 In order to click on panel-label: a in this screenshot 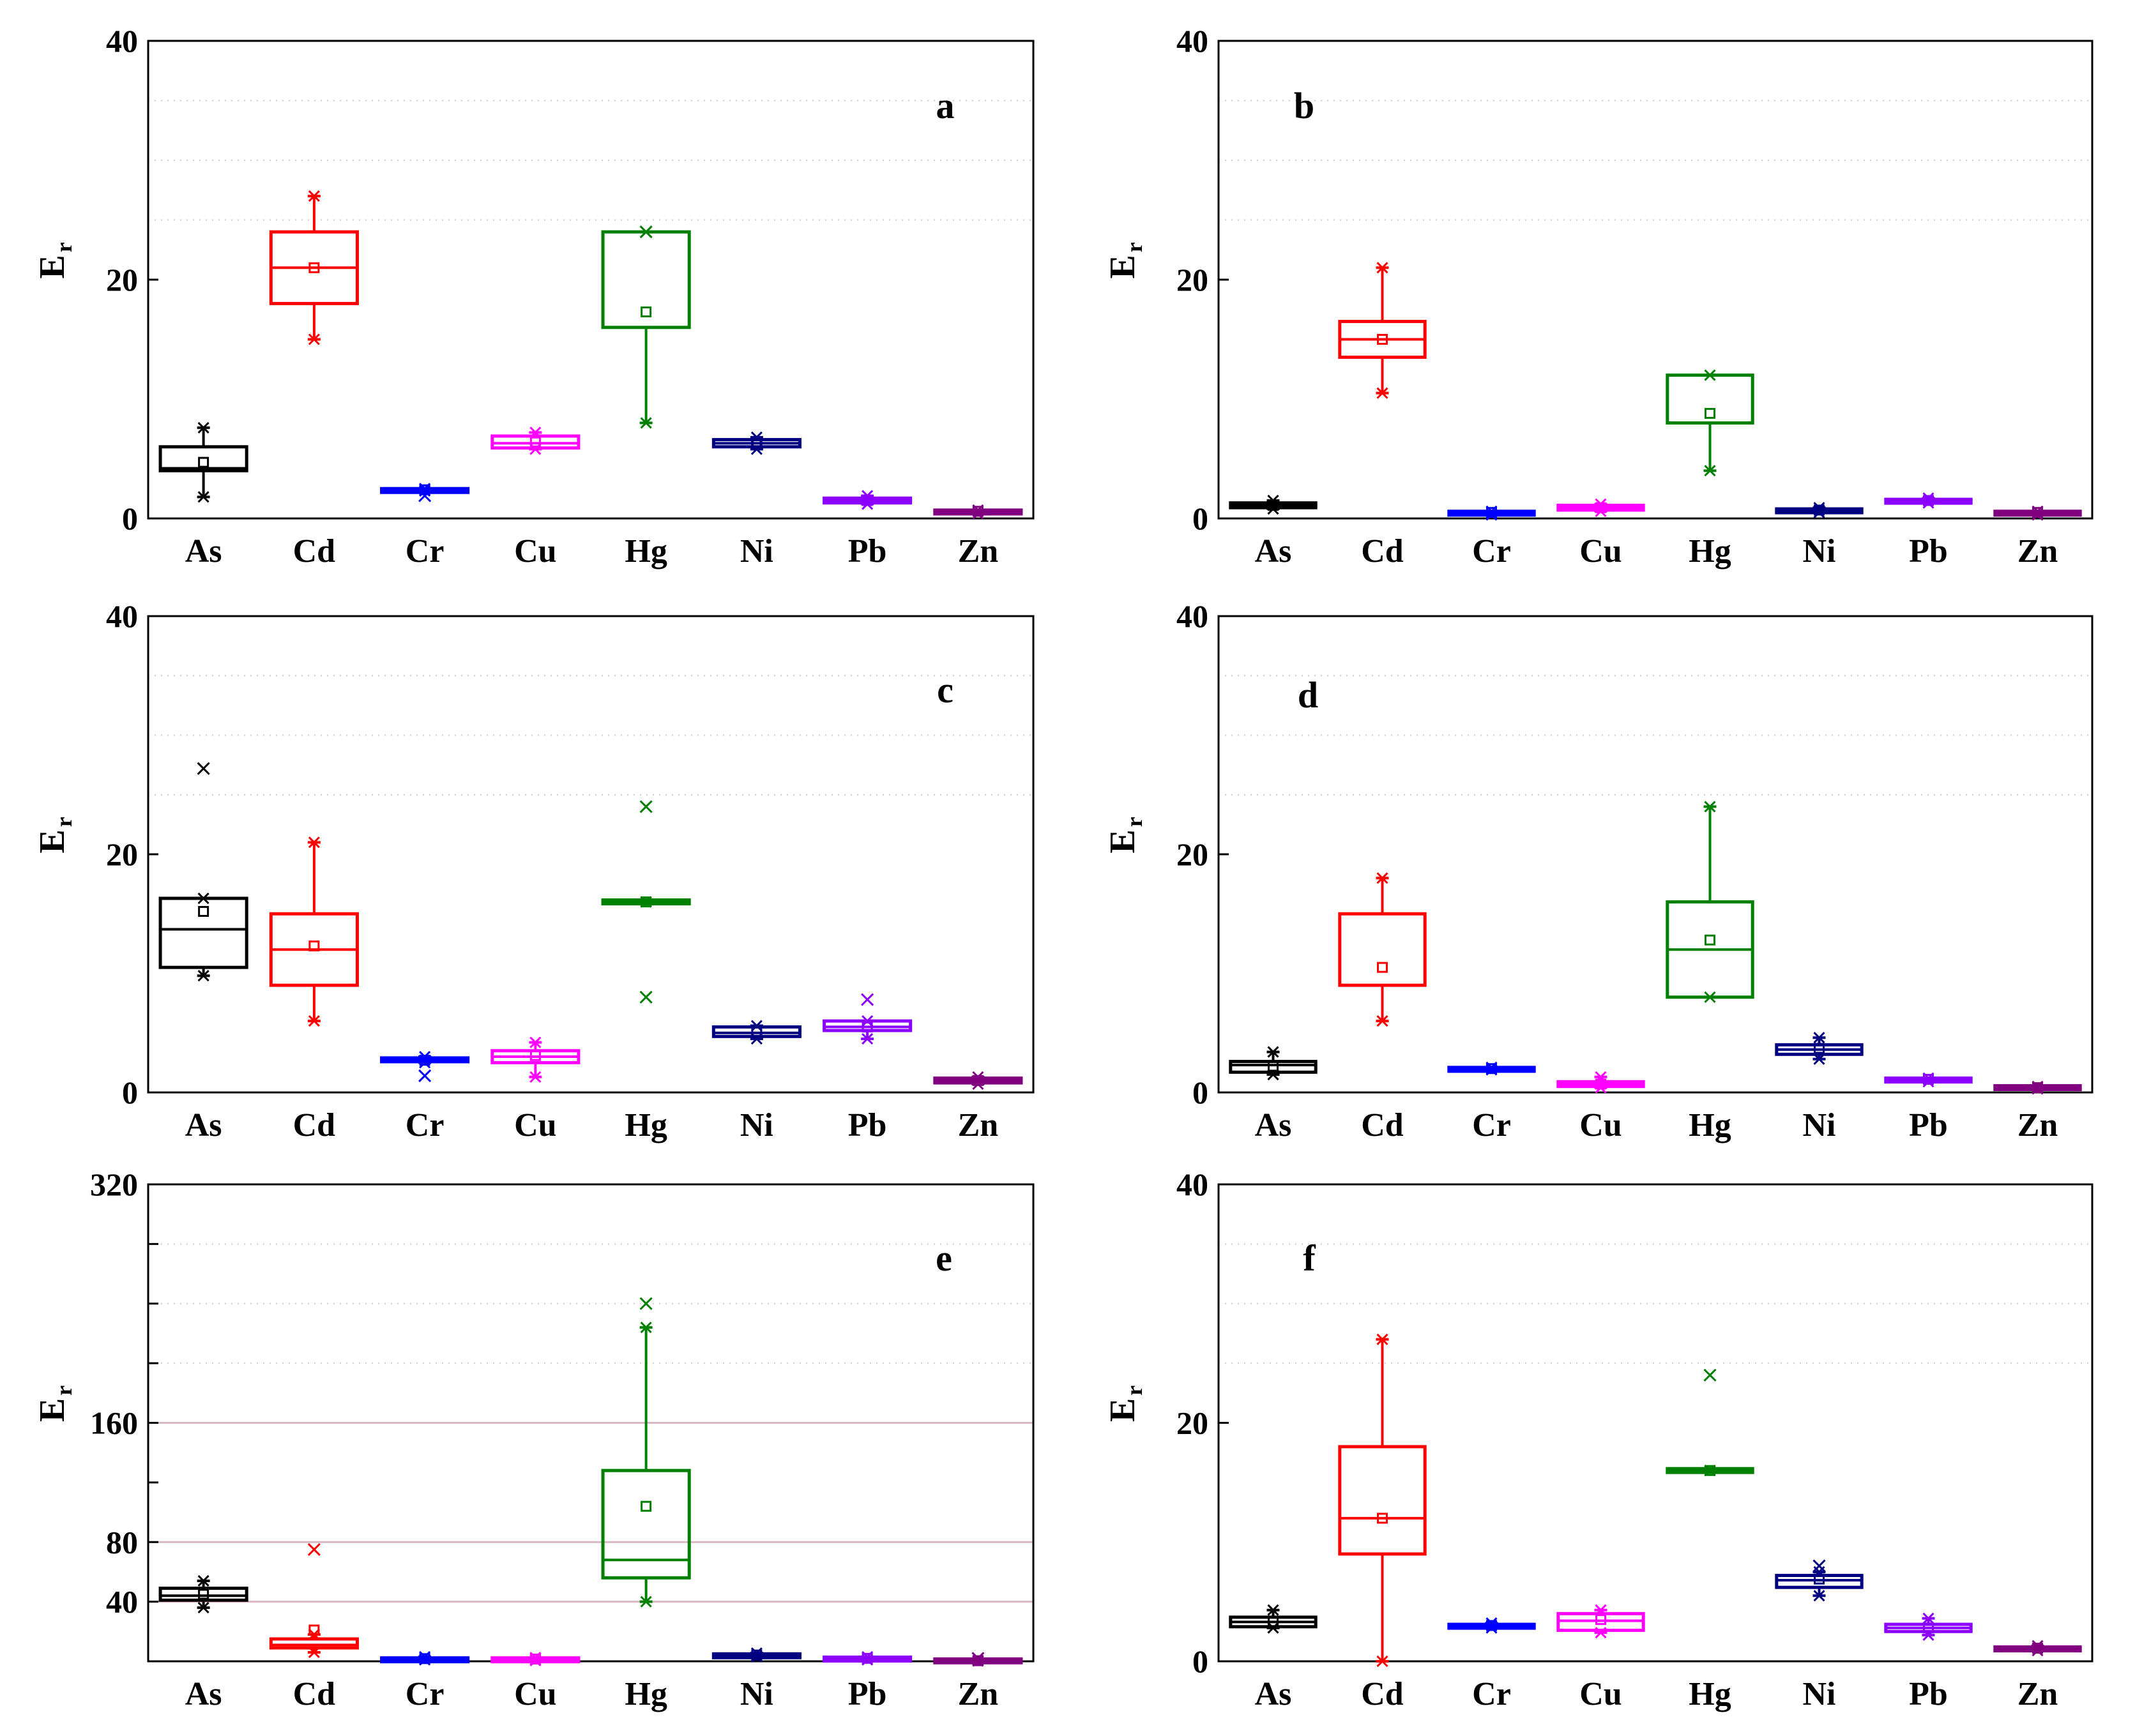, I will do `click(945, 105)`.